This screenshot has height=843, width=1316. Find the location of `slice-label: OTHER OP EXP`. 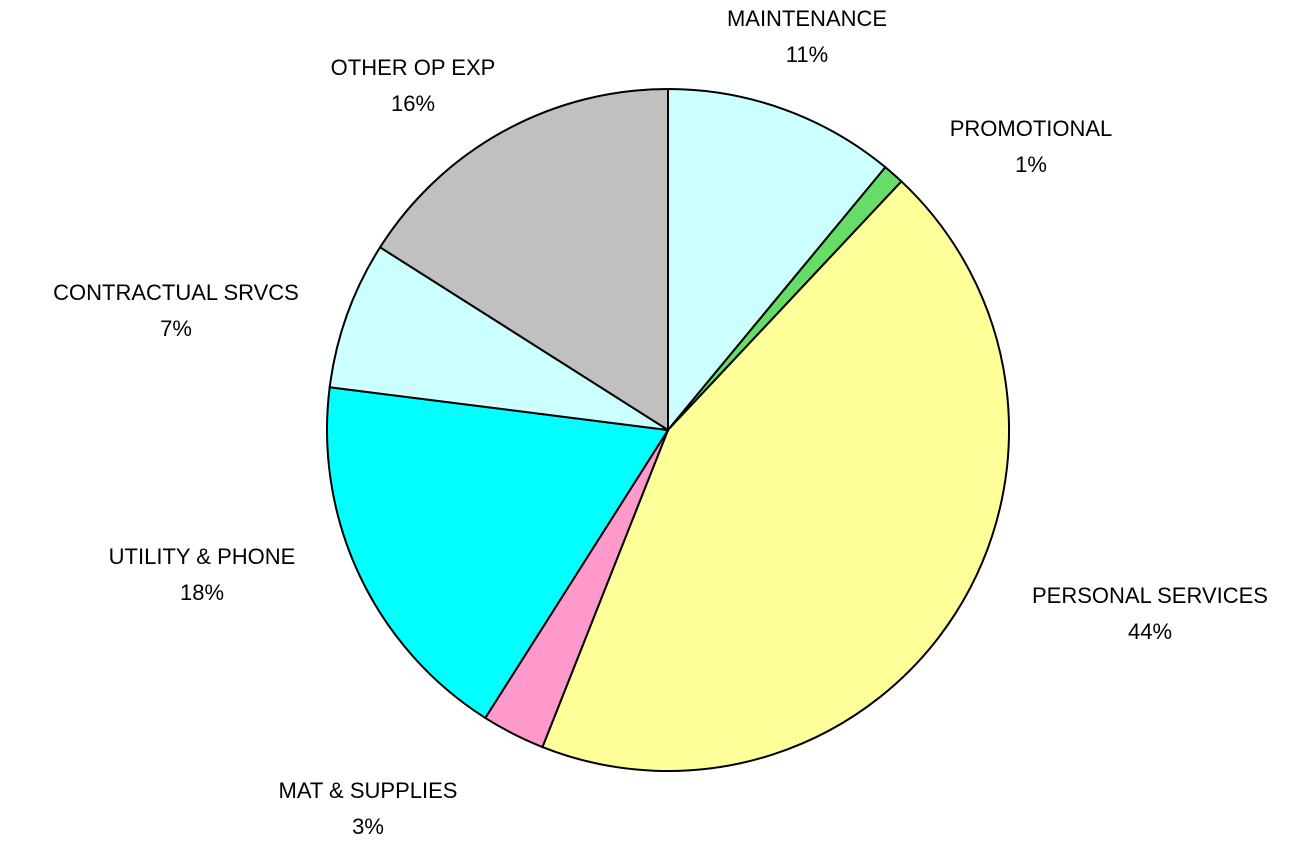

slice-label: OTHER OP EXP is located at coordinates (413, 67).